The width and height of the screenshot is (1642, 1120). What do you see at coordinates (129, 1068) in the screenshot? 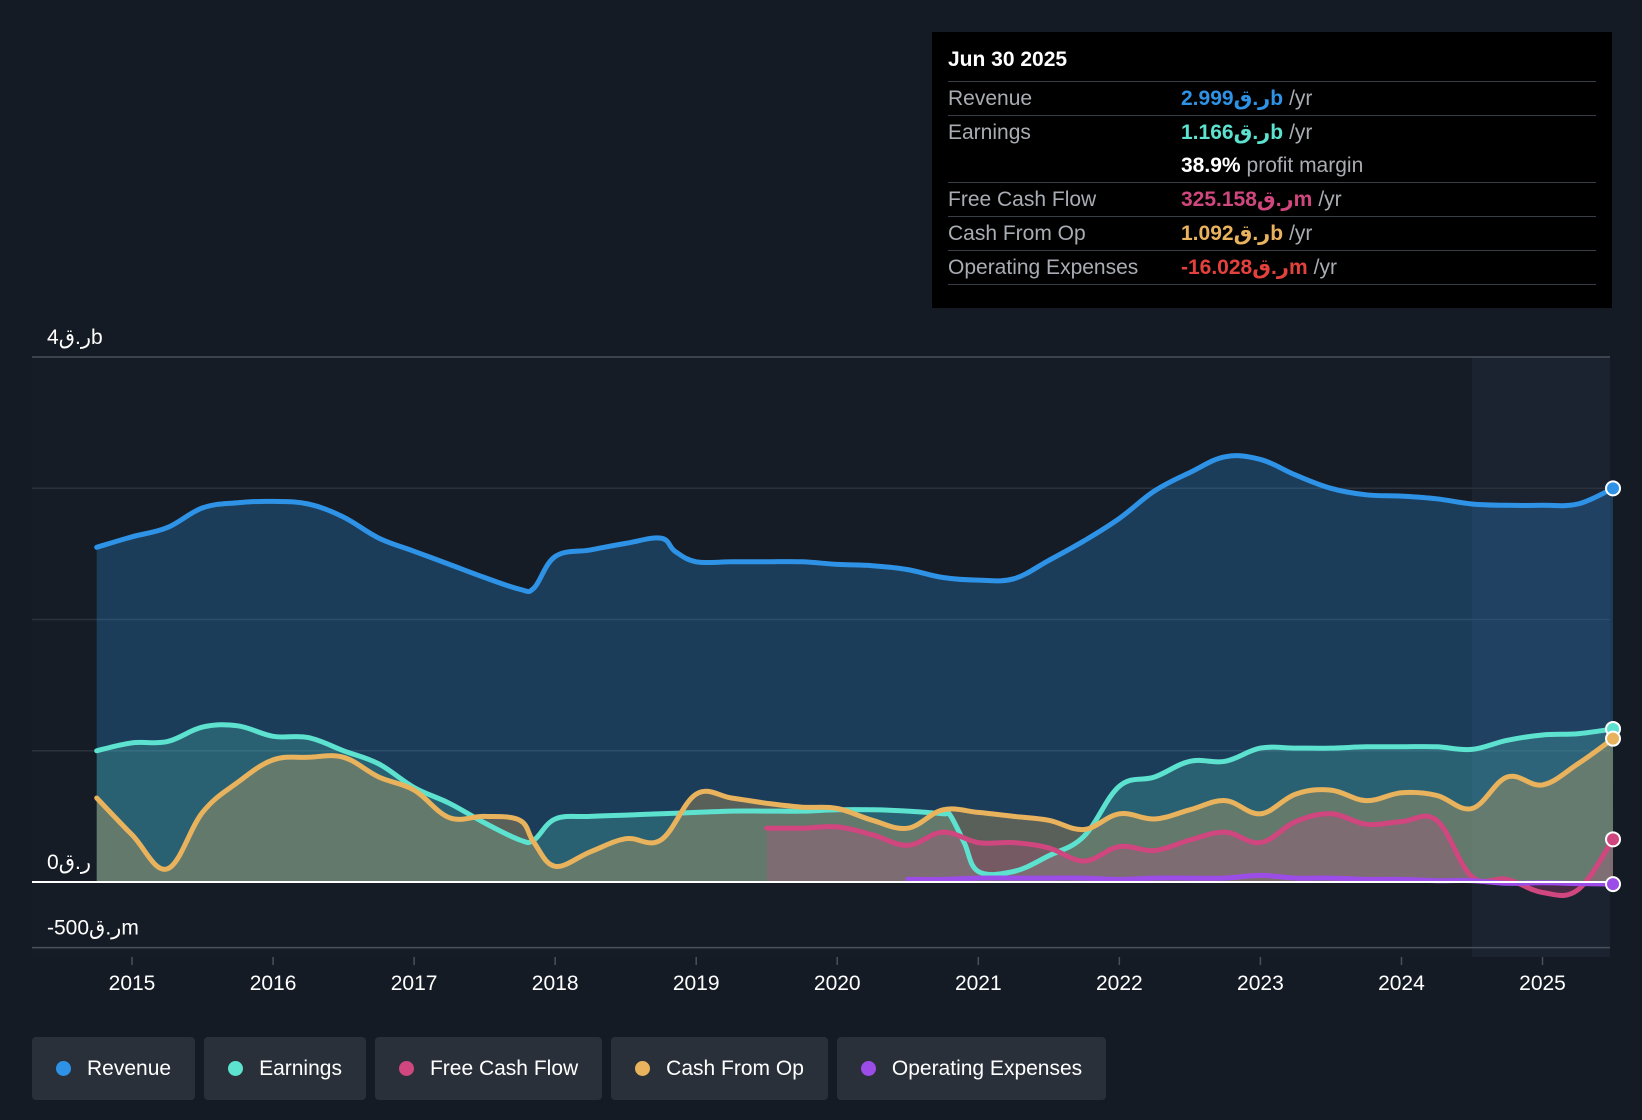
I see `legend-label: Revenue` at bounding box center [129, 1068].